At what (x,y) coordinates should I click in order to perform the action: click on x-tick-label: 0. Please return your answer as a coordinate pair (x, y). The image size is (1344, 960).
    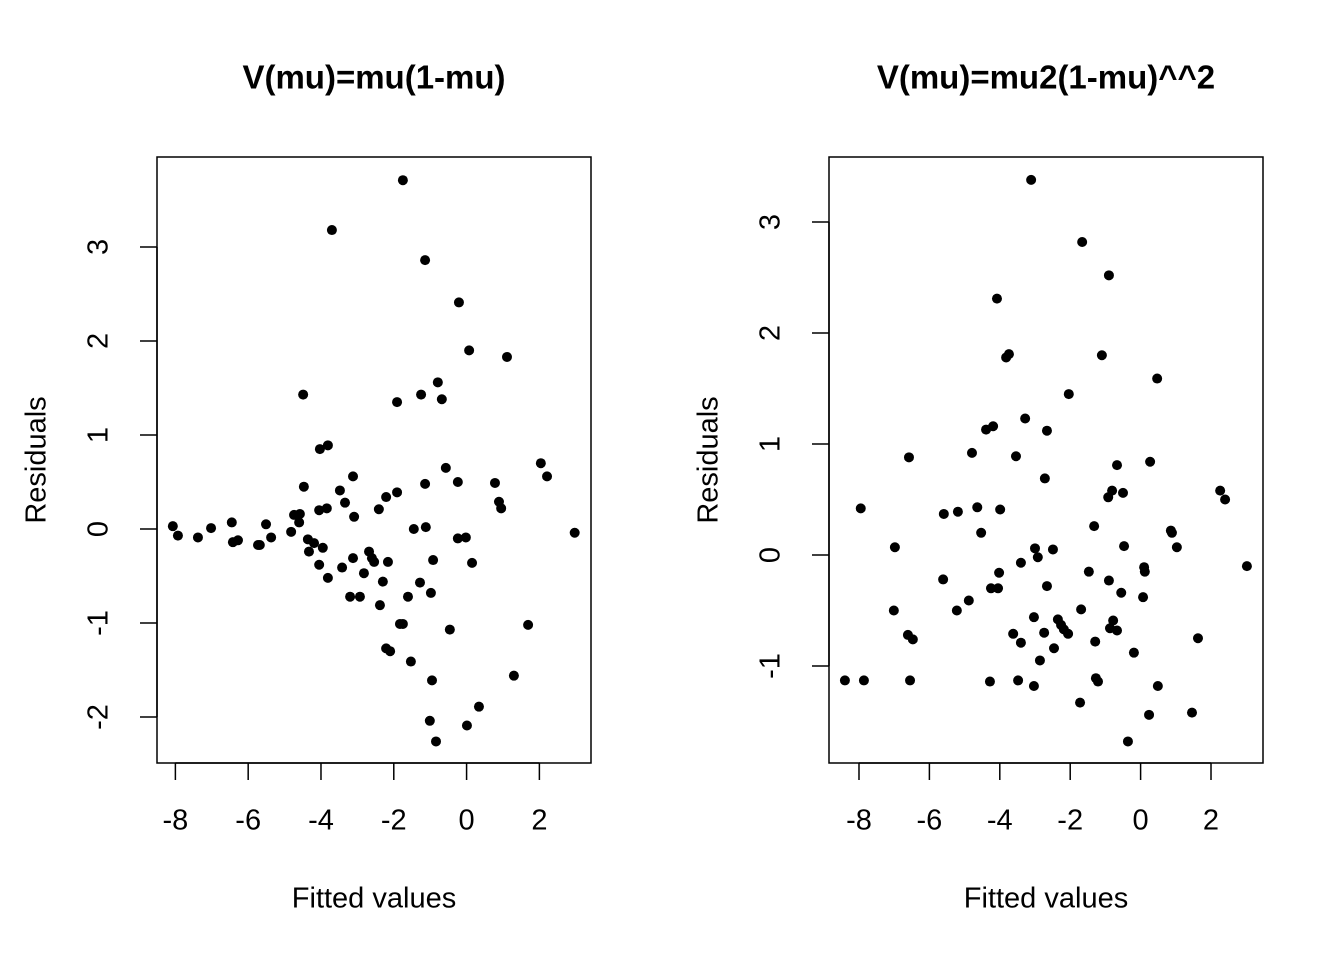
    Looking at the image, I should click on (1141, 821).